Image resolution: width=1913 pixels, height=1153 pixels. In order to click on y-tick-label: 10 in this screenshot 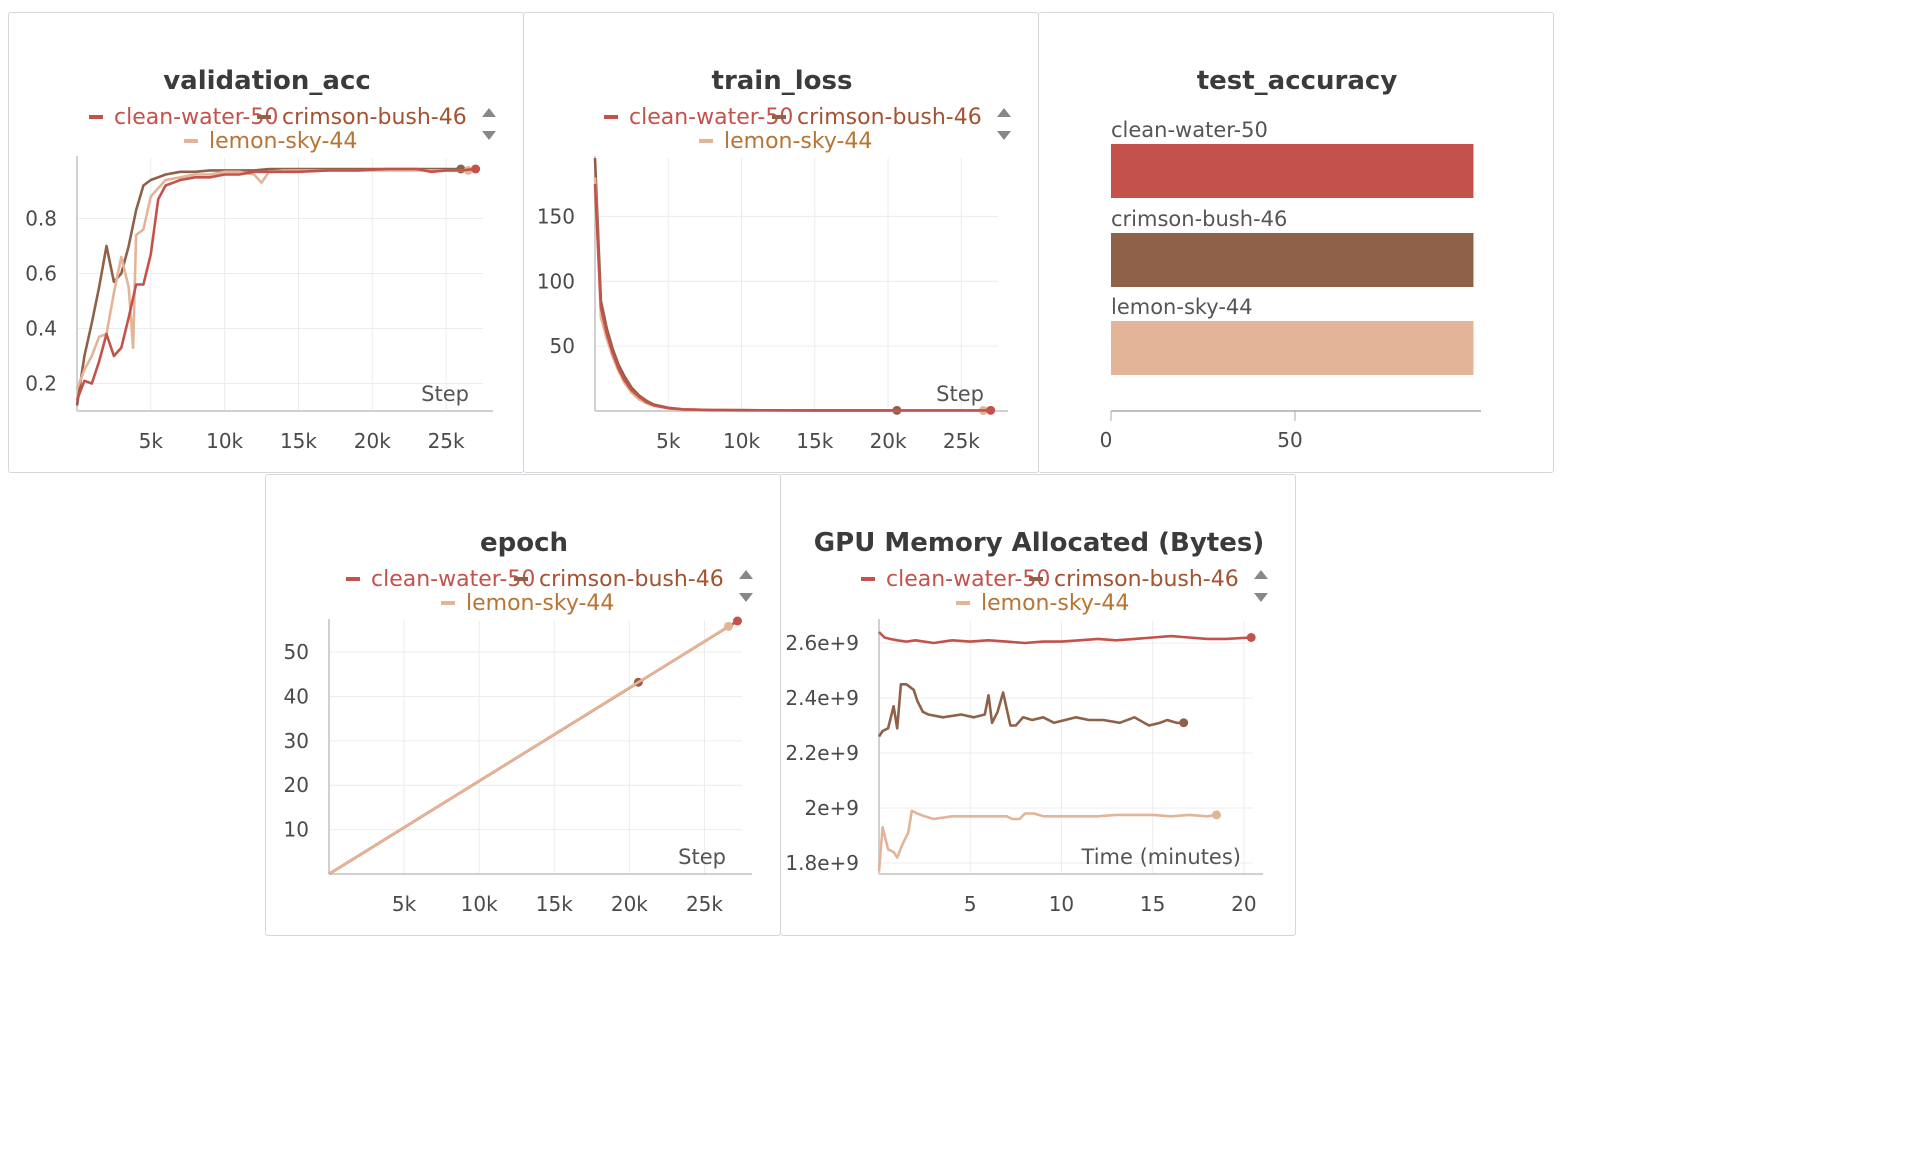, I will do `click(296, 830)`.